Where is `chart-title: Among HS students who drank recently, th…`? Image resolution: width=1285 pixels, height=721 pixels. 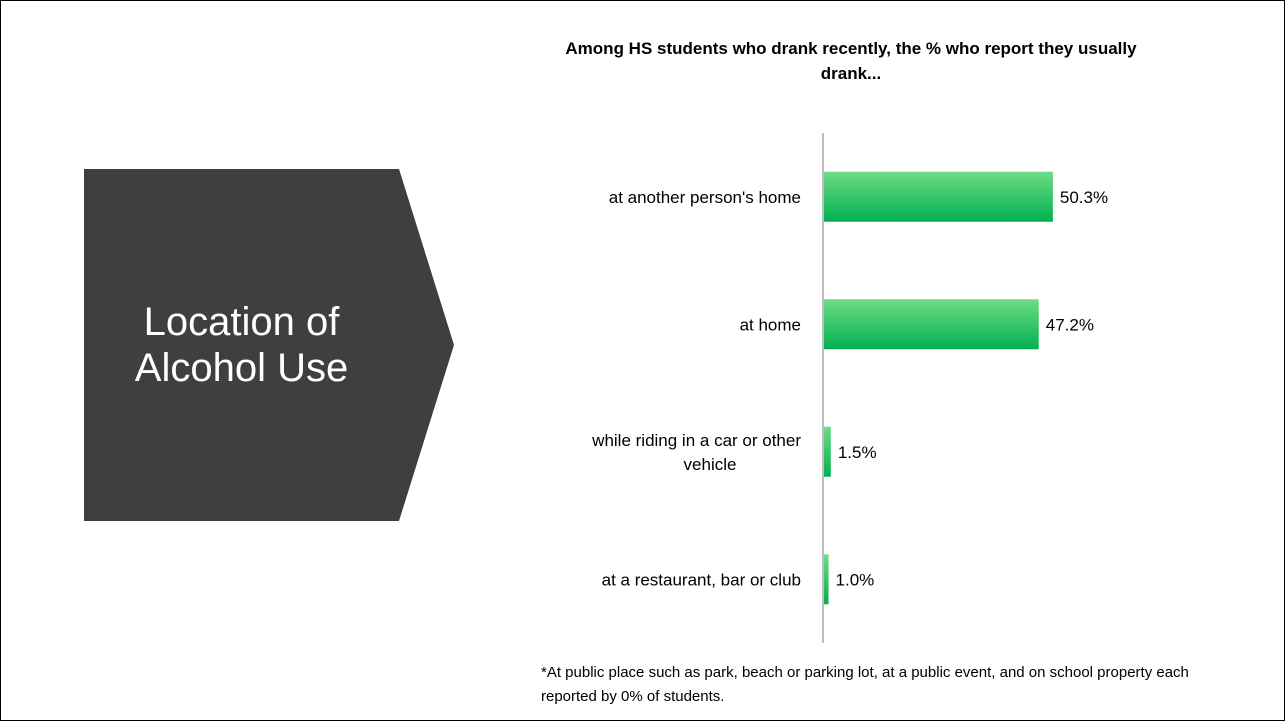
chart-title: Among HS students who drank recently, th… is located at coordinates (851, 61).